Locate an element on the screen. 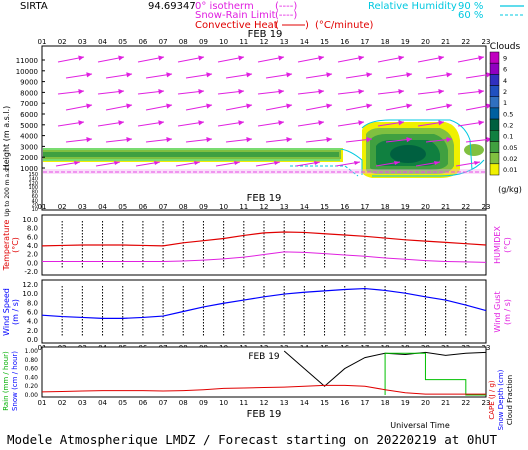  colorbar-unit: (g/kg) is located at coordinates (510, 189).